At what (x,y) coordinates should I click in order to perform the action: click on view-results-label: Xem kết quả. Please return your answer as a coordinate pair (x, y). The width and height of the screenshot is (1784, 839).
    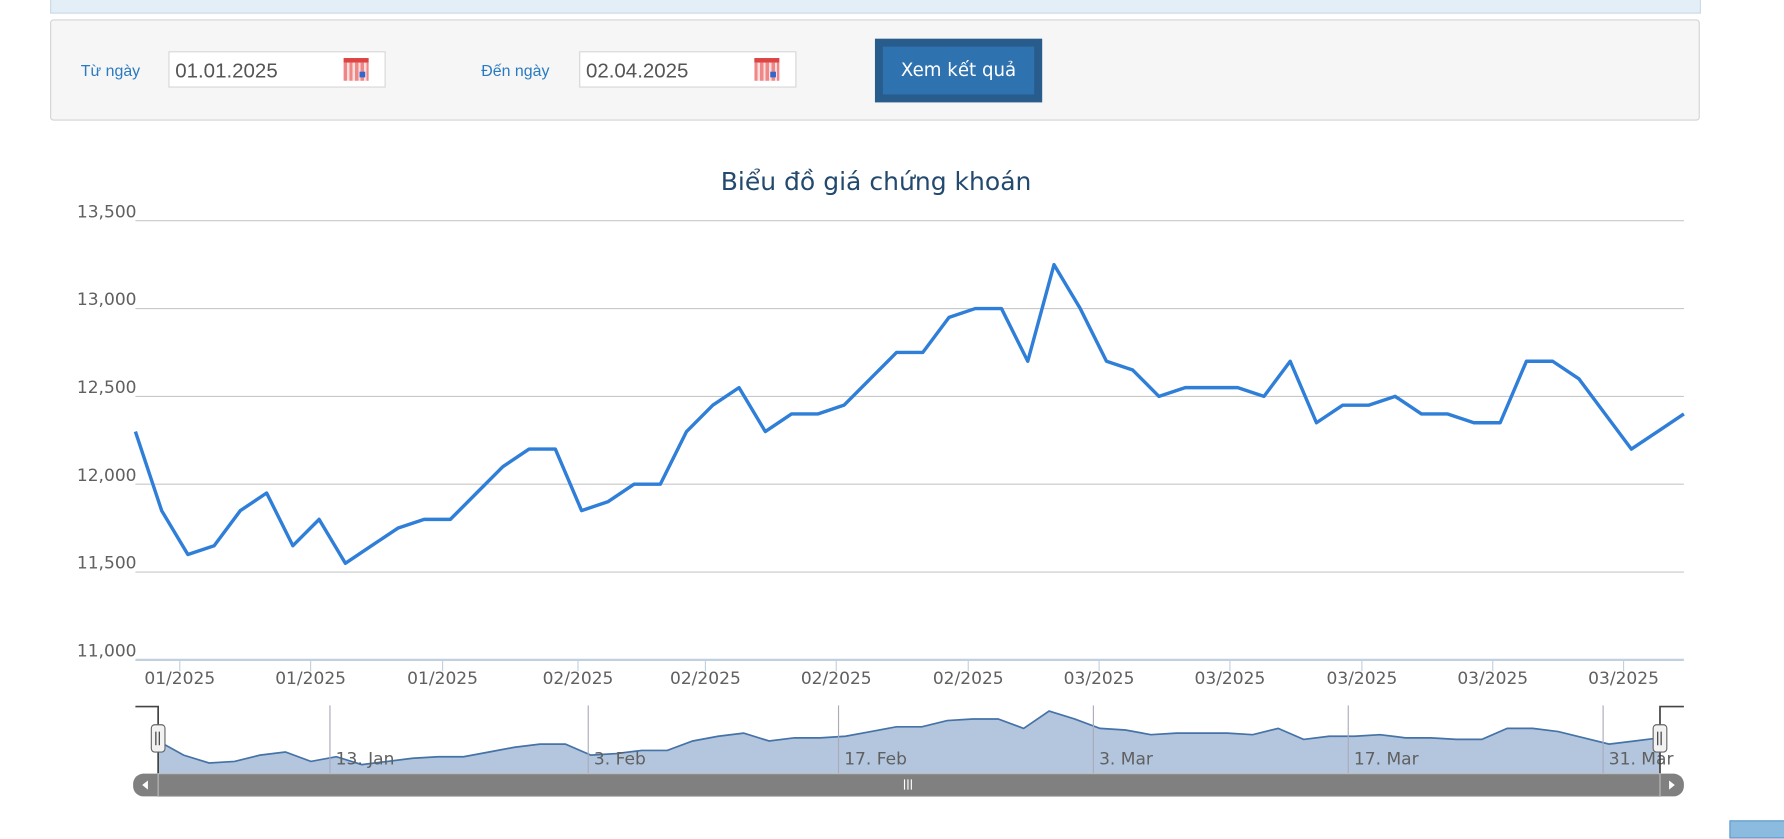
    Looking at the image, I should click on (958, 70).